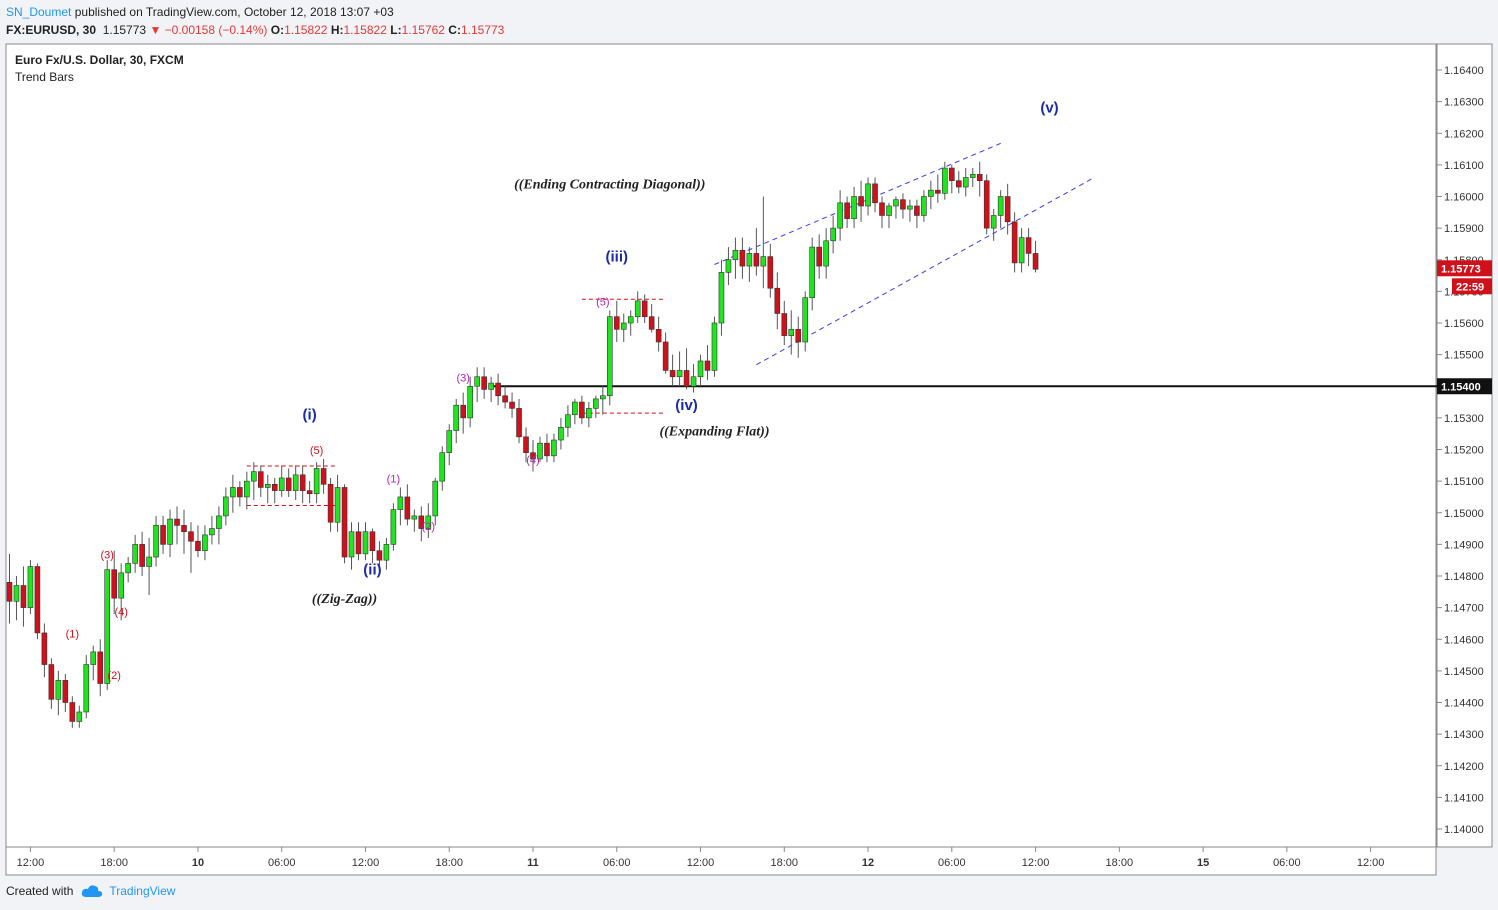 The width and height of the screenshot is (1498, 910). I want to click on price-axis, so click(1464, 445).